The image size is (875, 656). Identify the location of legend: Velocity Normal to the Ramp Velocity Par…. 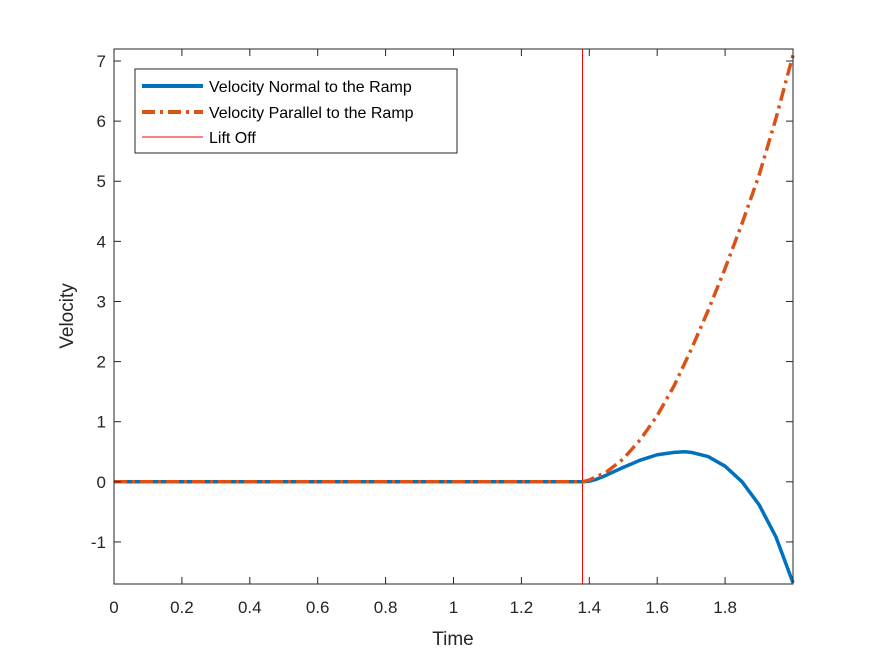
(296, 111).